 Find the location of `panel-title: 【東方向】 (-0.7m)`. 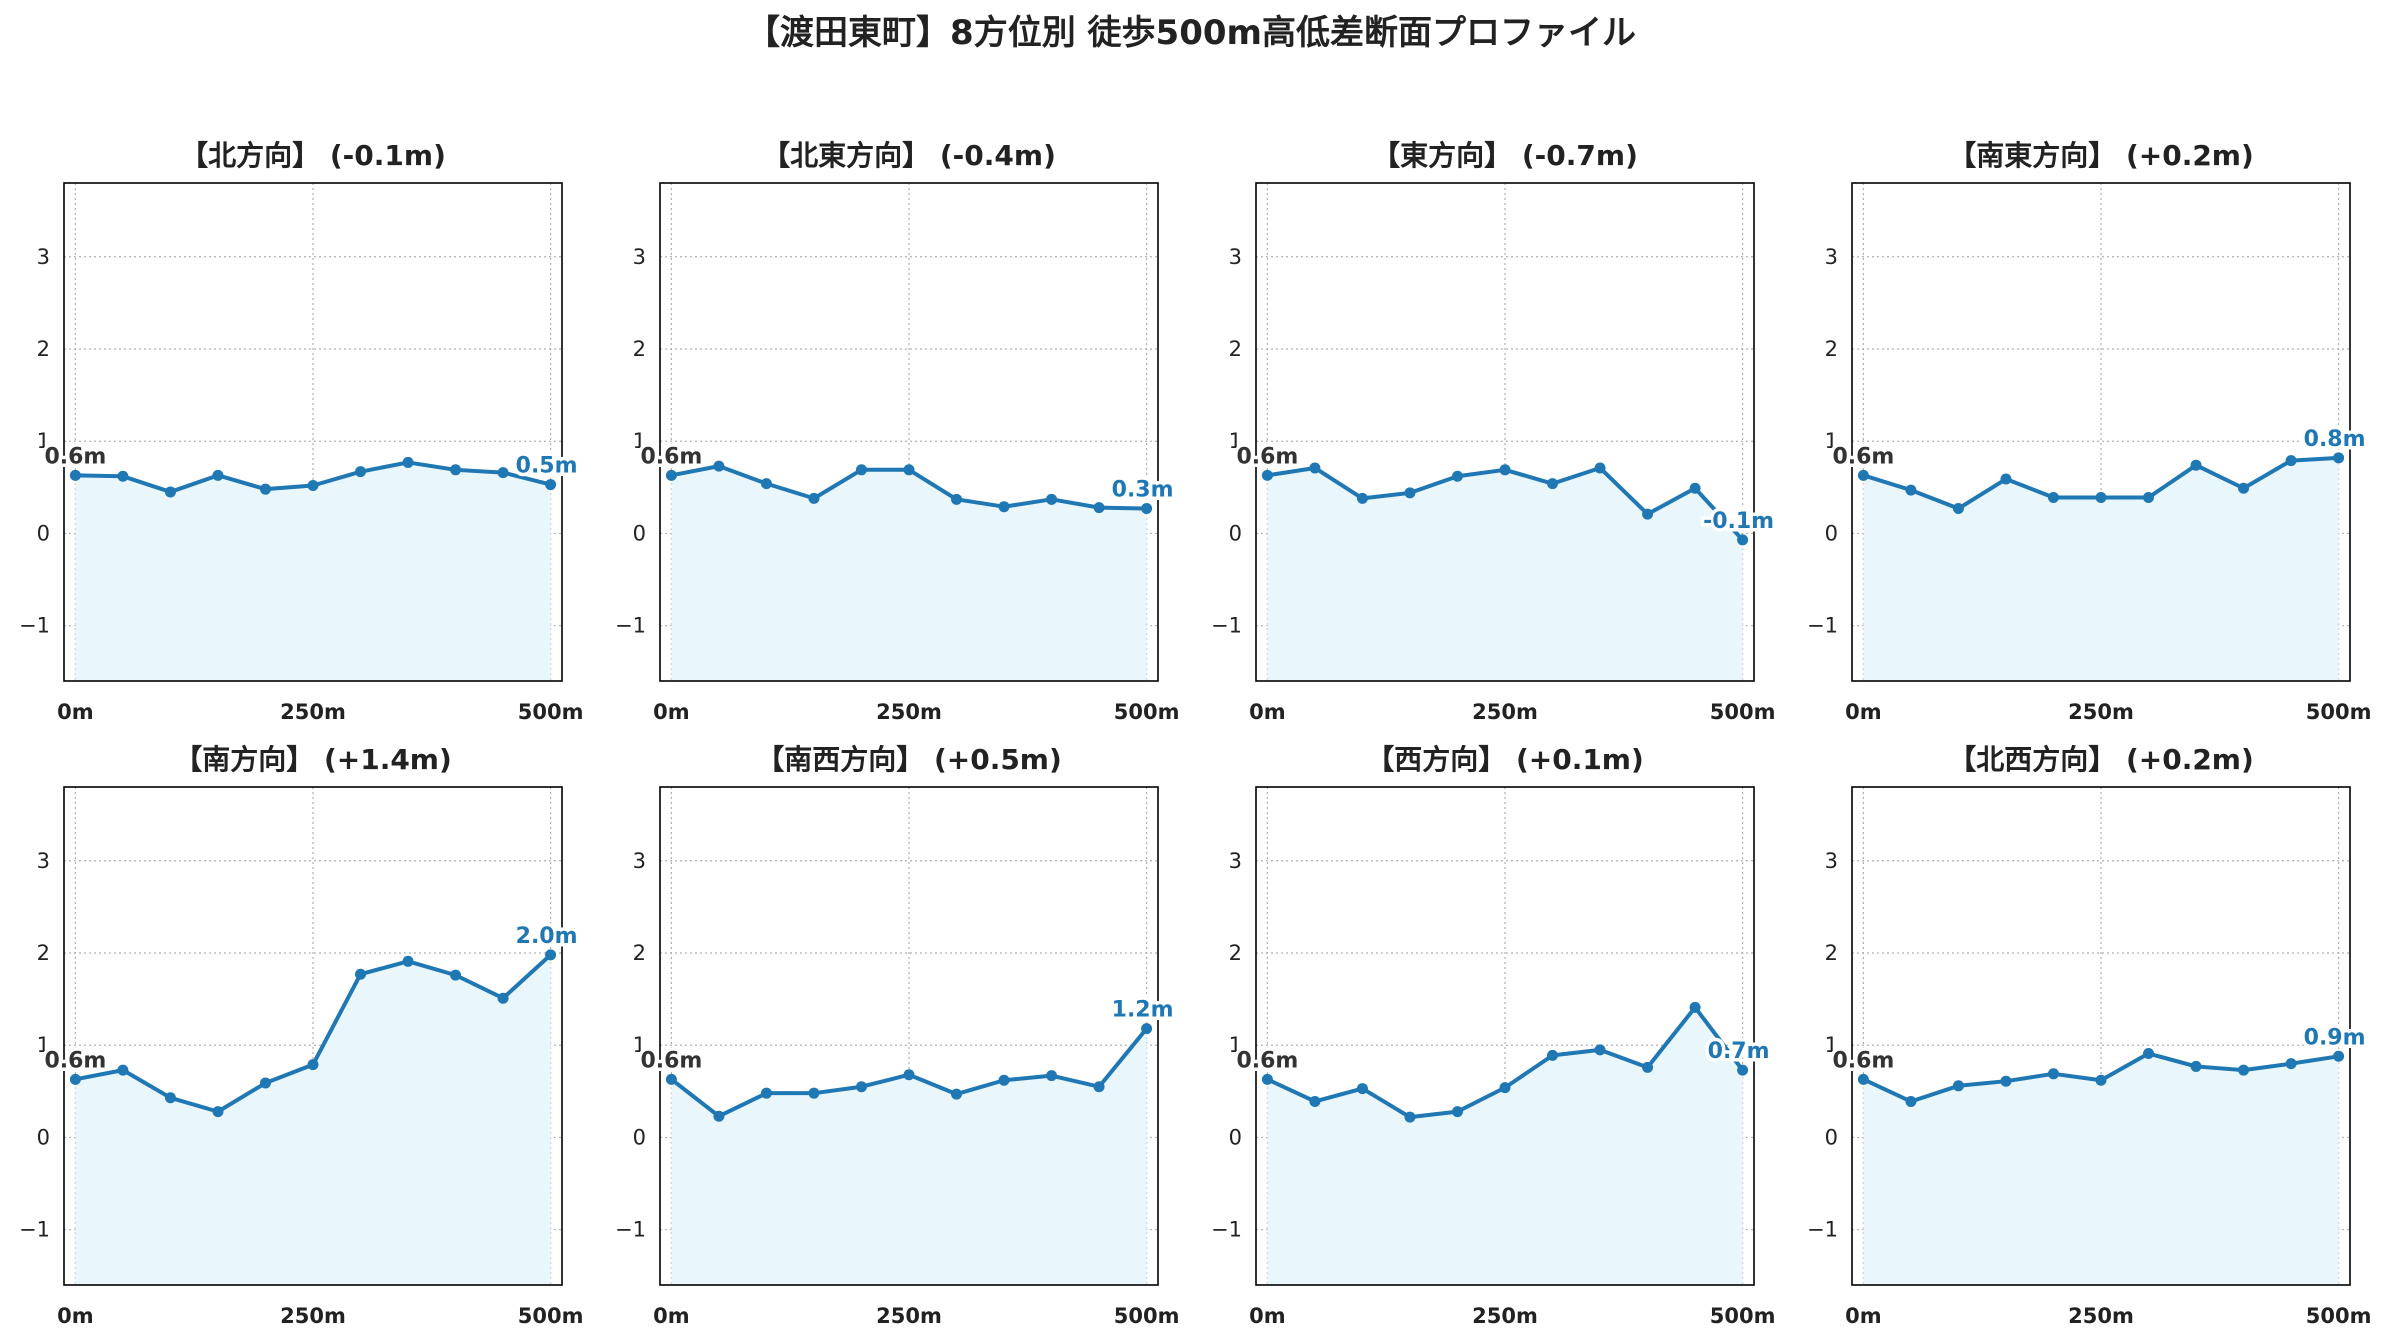

panel-title: 【東方向】 (-0.7m) is located at coordinates (1505, 155).